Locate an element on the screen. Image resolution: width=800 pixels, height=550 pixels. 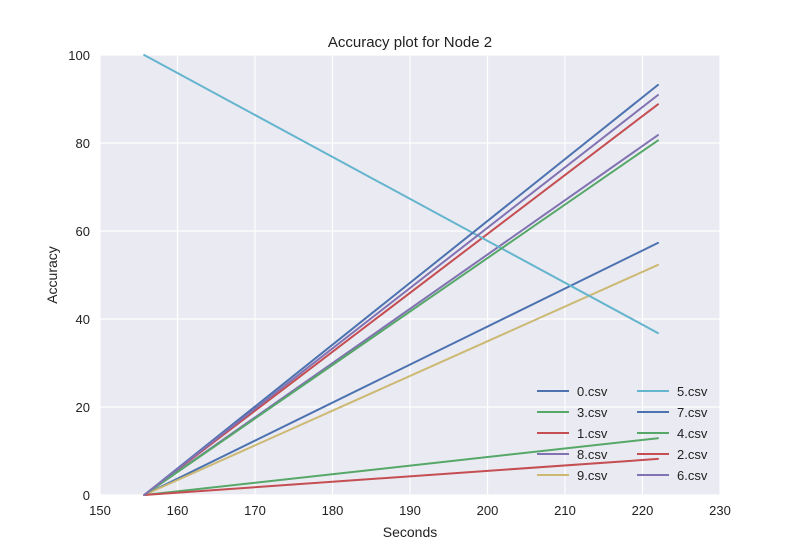
y-tick-label: 0 is located at coordinates (86, 495).